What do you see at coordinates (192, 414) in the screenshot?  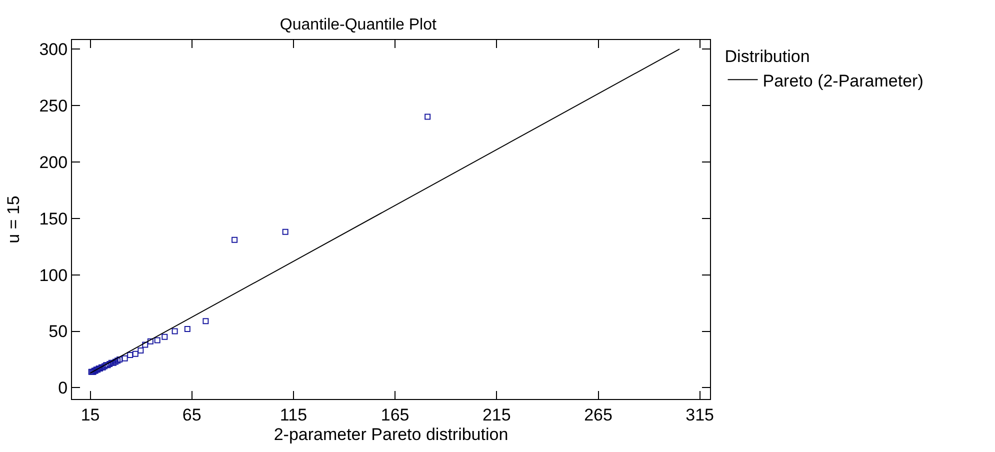 I see `x-tick-label: 65` at bounding box center [192, 414].